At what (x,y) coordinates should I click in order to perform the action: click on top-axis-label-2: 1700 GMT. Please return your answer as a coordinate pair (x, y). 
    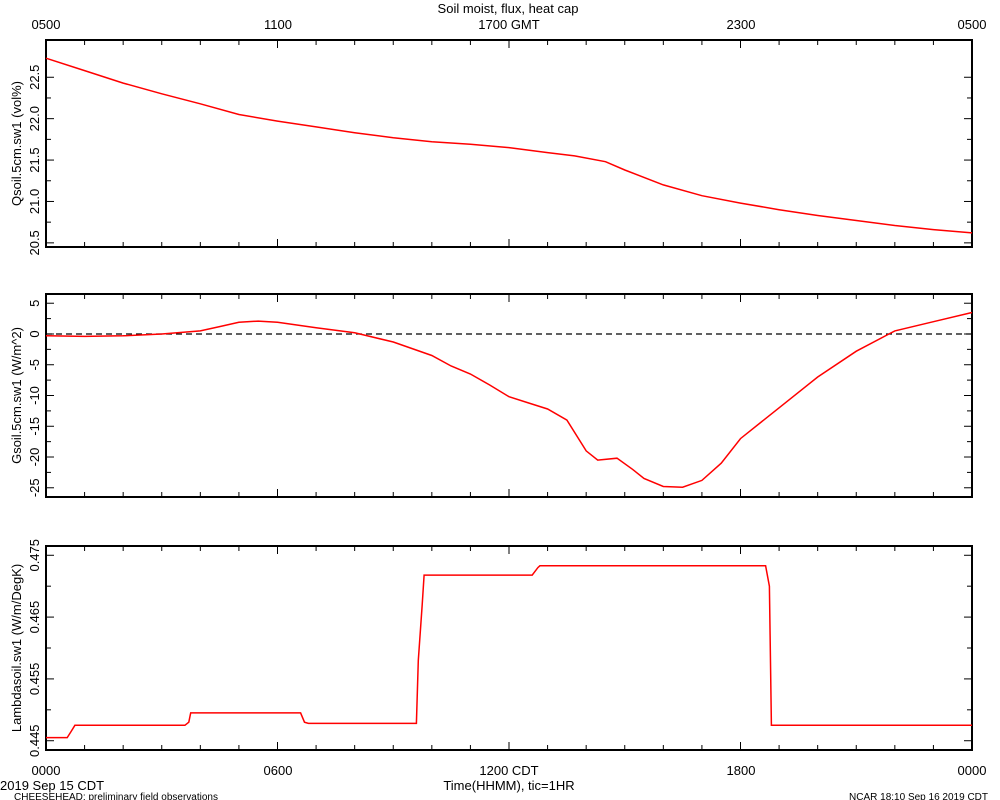
    Looking at the image, I should click on (508, 24).